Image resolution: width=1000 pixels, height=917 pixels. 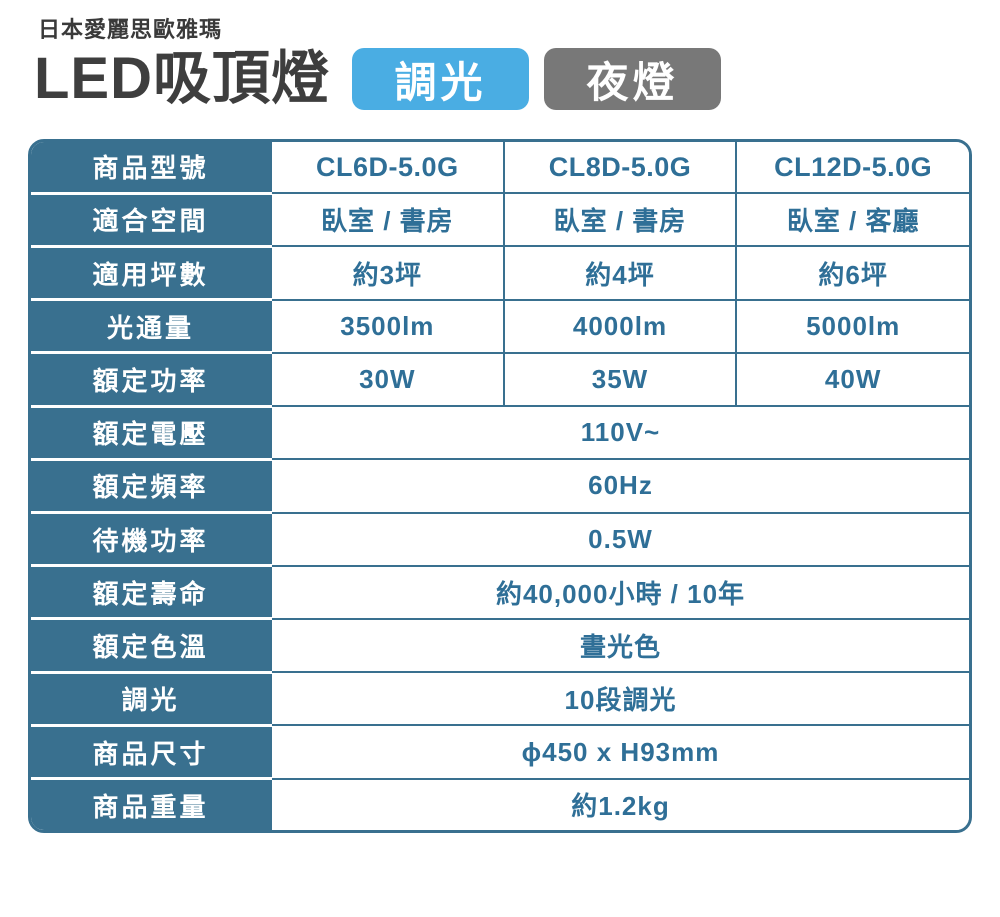 I want to click on model-name: CL8D-5.0G, so click(x=619, y=168).